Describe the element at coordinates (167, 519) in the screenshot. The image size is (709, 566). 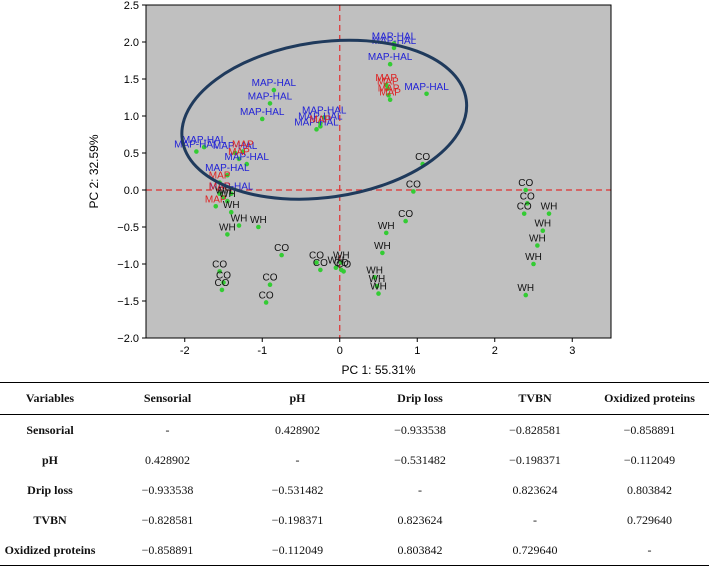
I see `table-cell: −0.828581` at that location.